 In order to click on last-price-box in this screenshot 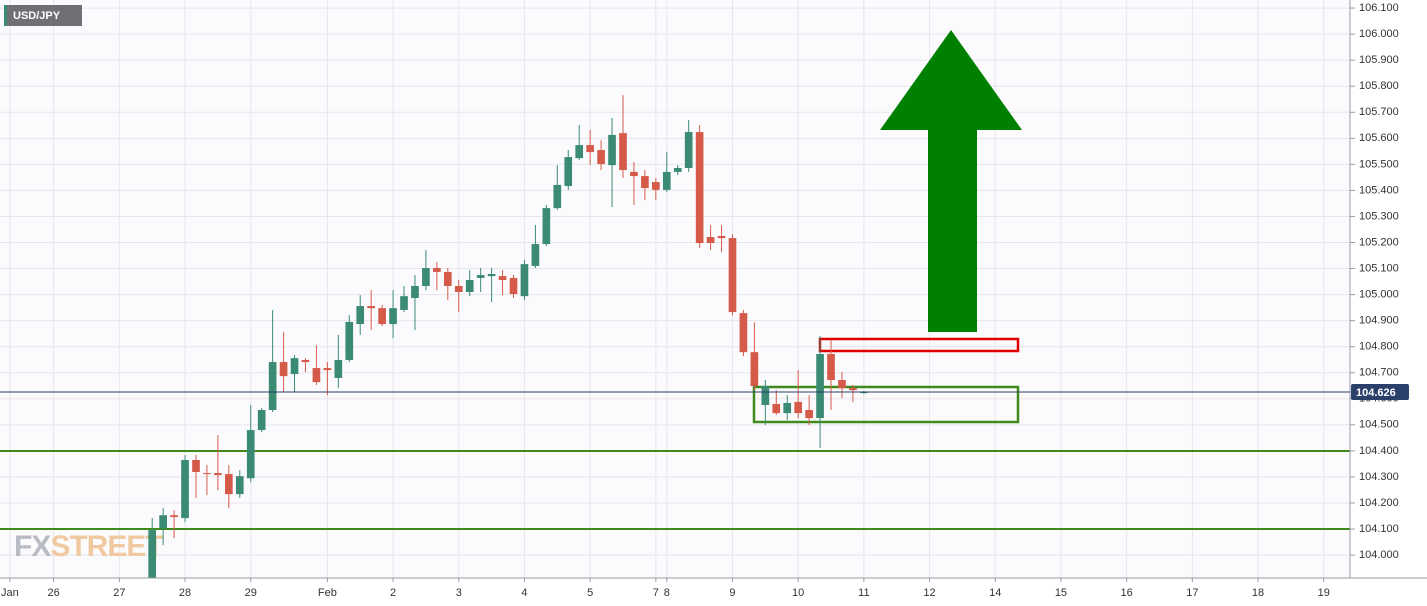, I will do `click(1380, 392)`.